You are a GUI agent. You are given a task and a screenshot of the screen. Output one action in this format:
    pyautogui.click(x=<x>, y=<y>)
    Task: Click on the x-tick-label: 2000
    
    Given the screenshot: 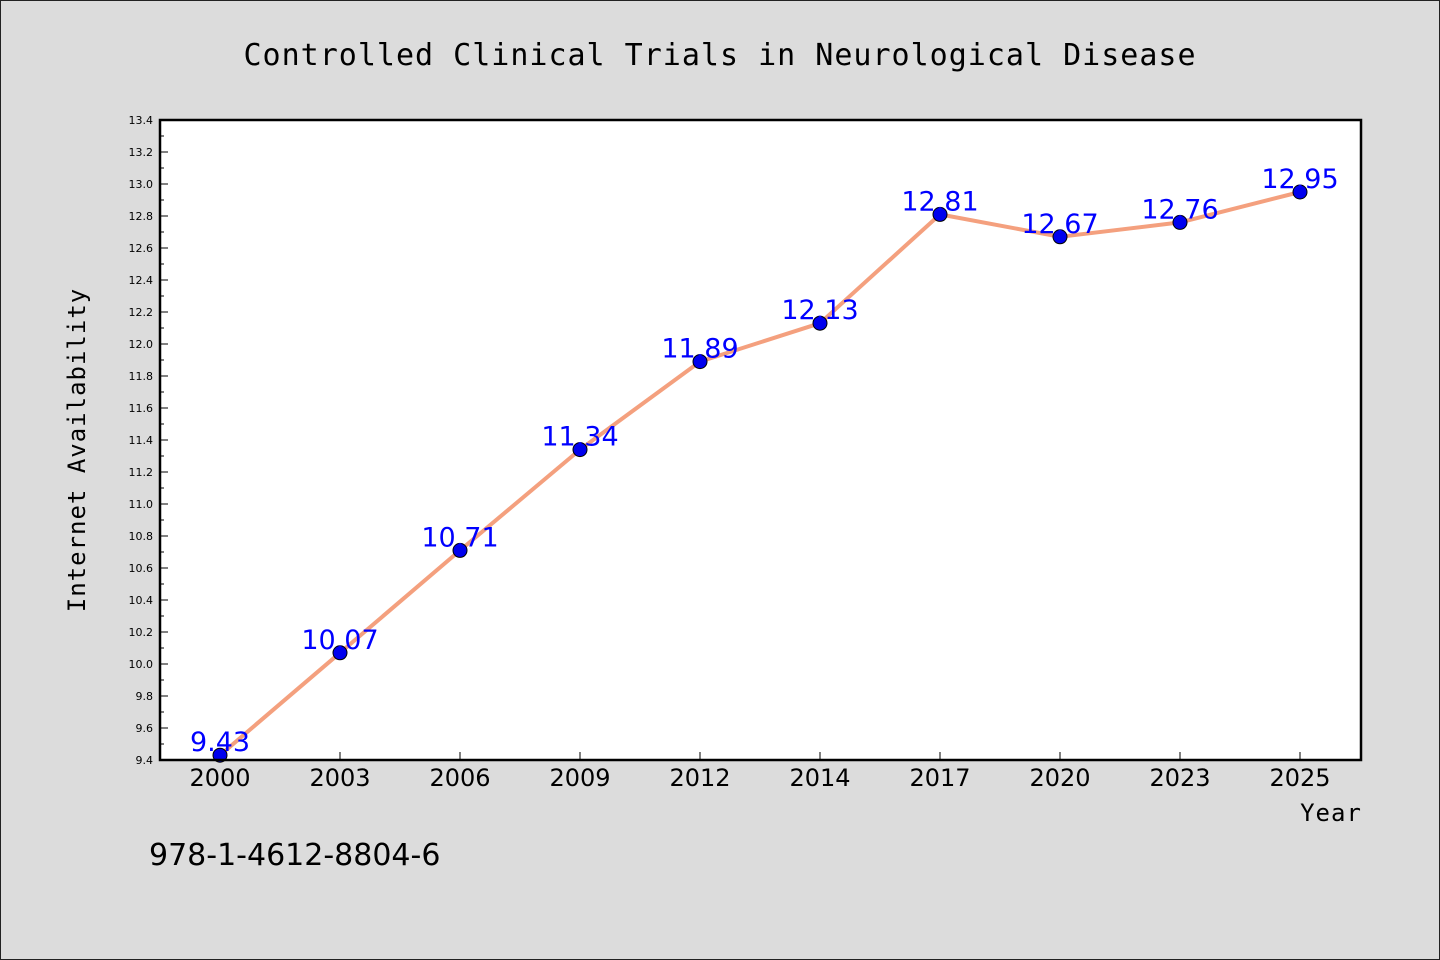 What is the action you would take?
    pyautogui.click(x=219, y=778)
    